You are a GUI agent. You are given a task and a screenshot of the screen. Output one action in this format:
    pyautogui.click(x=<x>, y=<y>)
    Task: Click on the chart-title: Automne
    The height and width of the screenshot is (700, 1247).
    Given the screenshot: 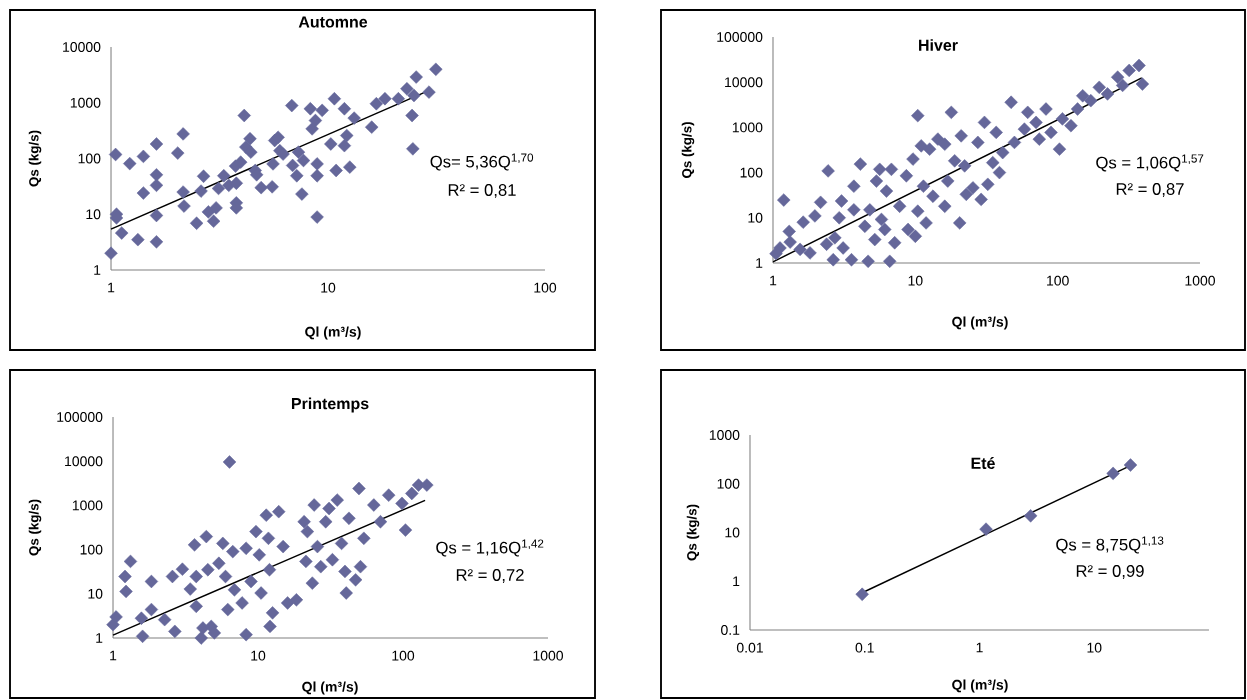 What is the action you would take?
    pyautogui.click(x=333, y=22)
    